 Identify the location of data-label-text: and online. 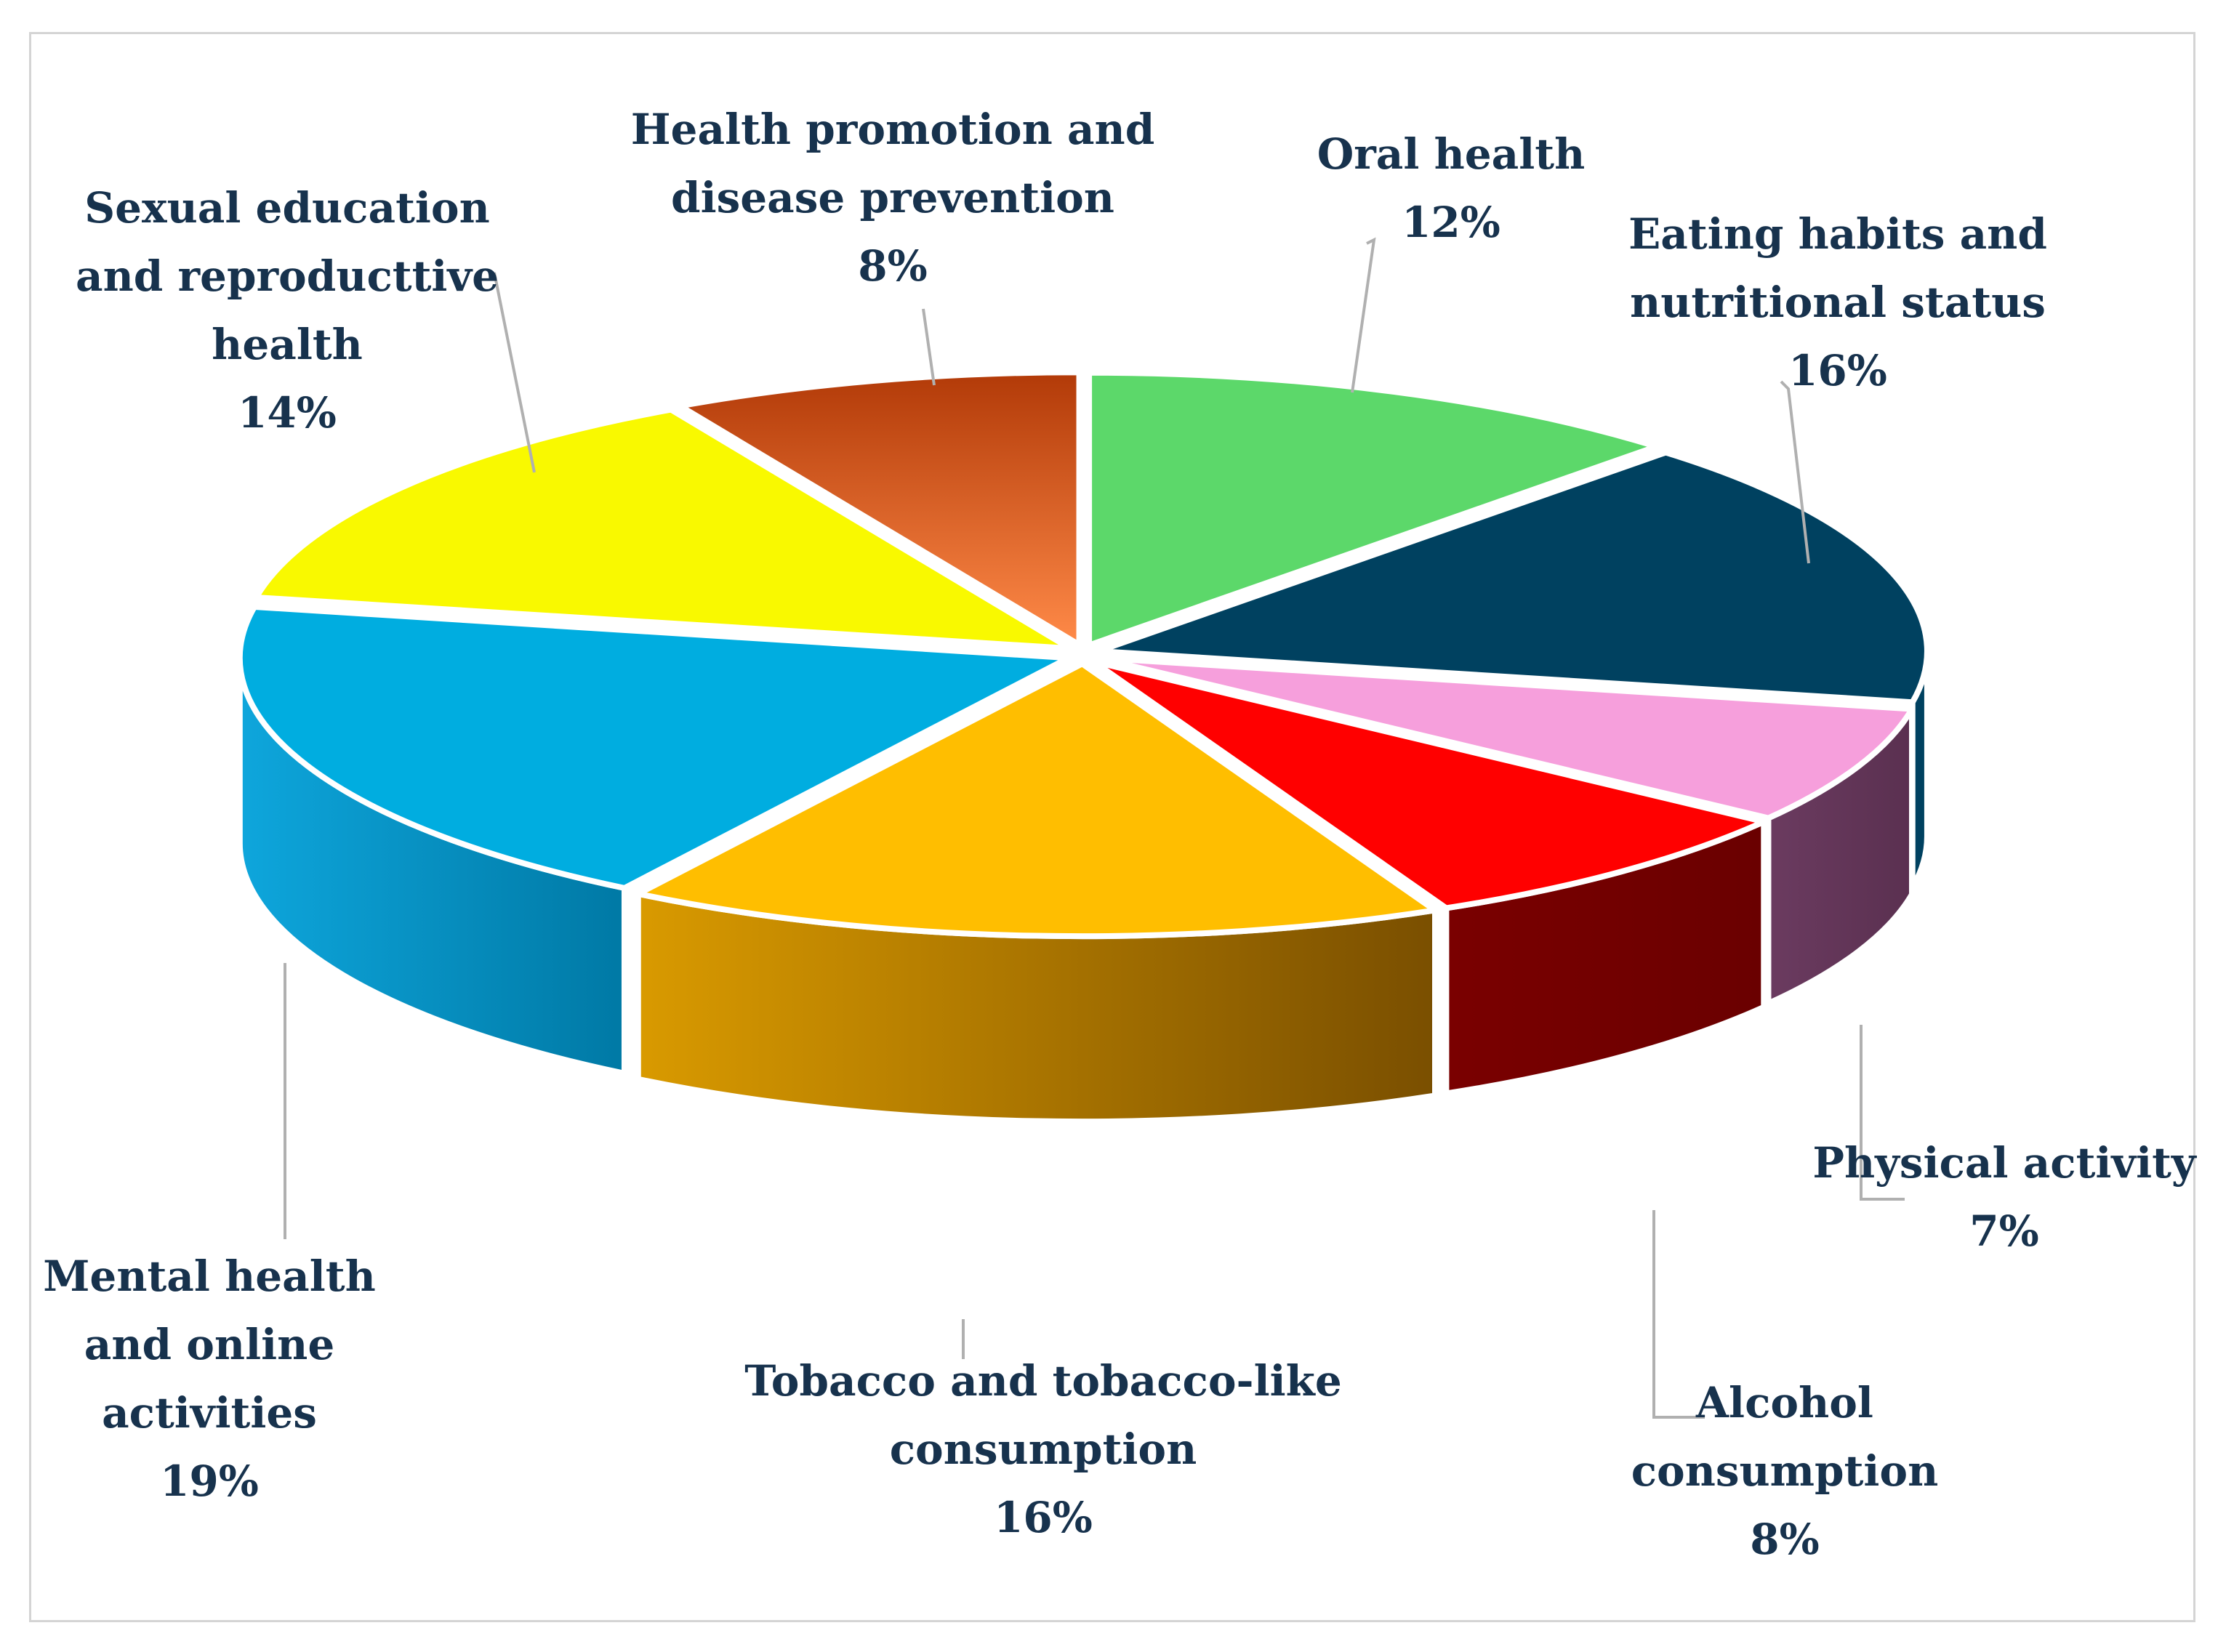
(209, 1344).